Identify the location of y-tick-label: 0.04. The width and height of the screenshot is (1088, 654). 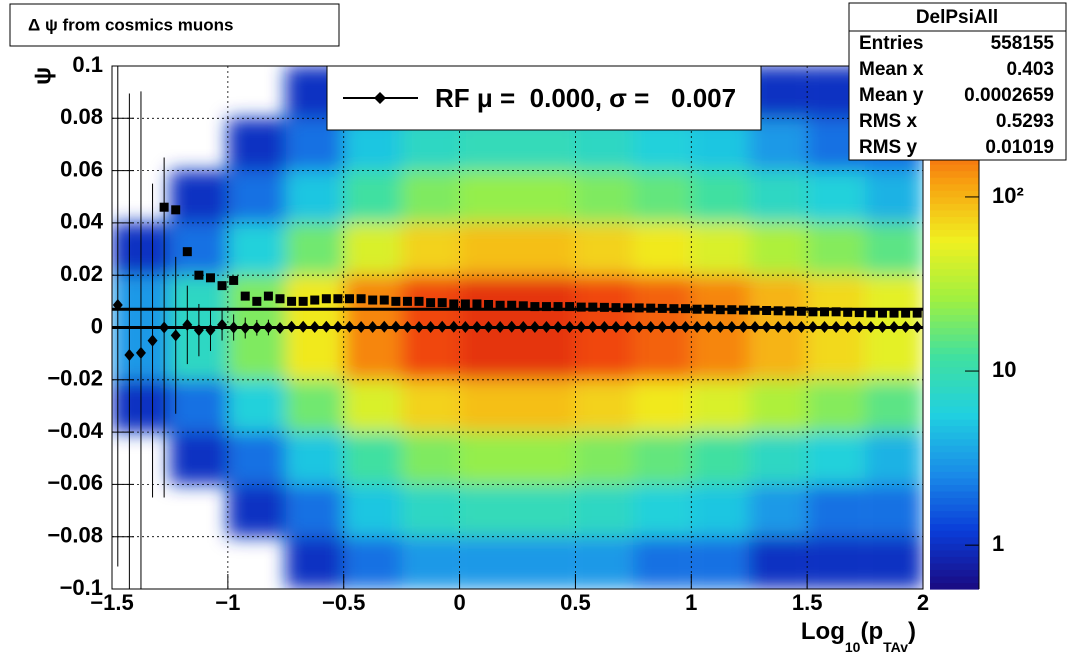
(82, 221).